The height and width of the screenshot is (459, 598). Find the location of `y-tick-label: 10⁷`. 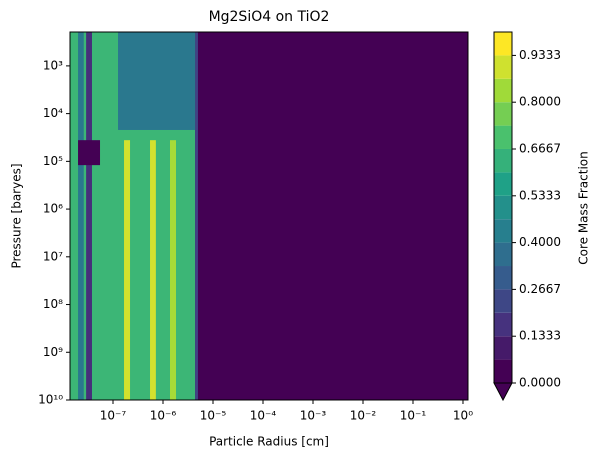

y-tick-label: 10⁷ is located at coordinates (53, 256).